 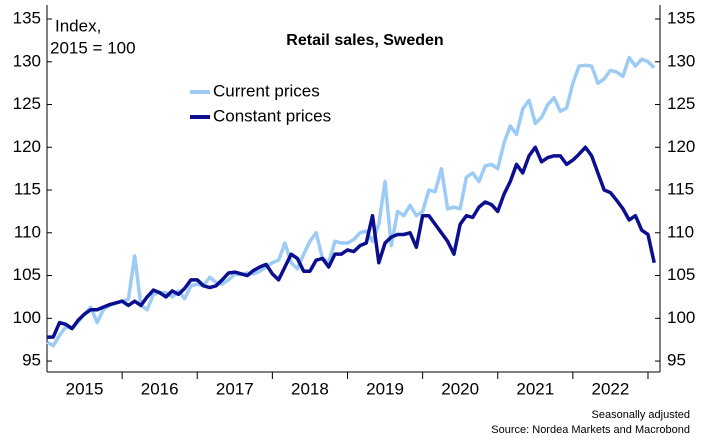 I want to click on y2-tick-label: 115, so click(x=680, y=189).